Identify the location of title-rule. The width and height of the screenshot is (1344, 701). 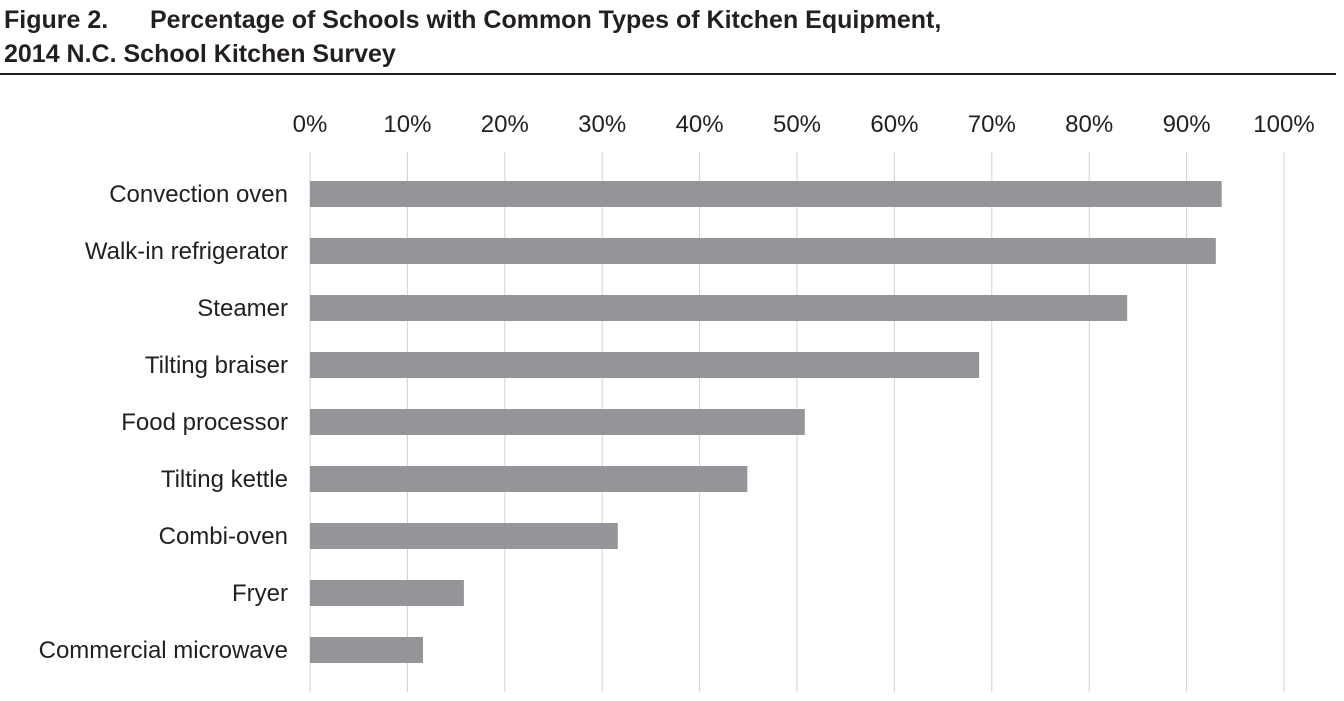
(668, 74).